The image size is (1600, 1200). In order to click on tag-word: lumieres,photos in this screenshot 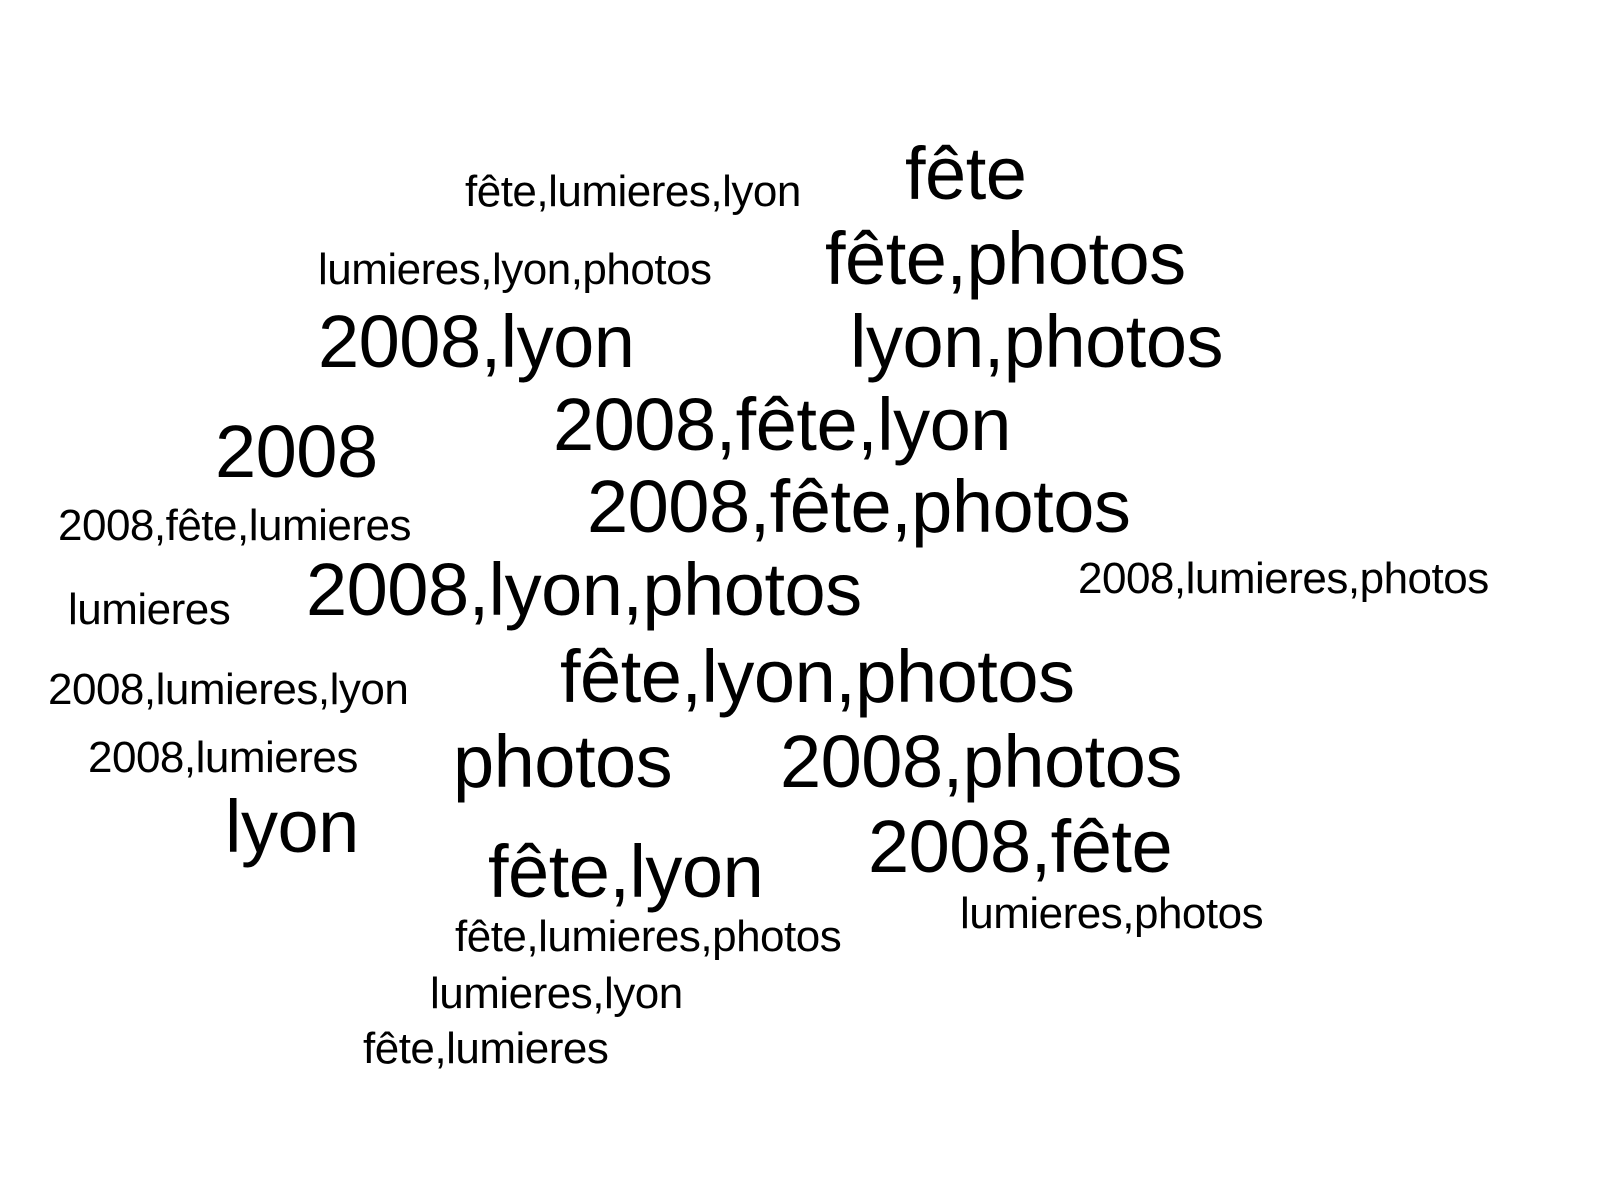, I will do `click(1112, 913)`.